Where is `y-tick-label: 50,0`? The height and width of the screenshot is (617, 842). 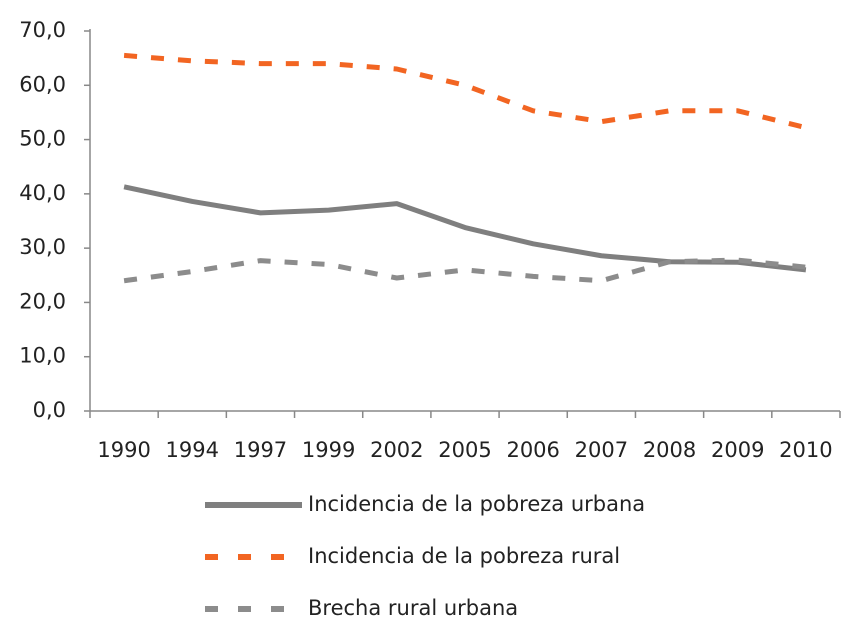
y-tick-label: 50,0 is located at coordinates (42, 139).